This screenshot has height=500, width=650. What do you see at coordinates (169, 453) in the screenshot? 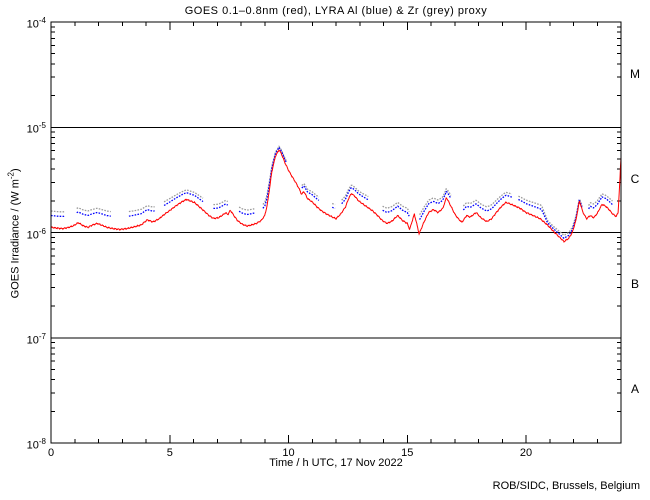
I see `x-tick-label: 5` at bounding box center [169, 453].